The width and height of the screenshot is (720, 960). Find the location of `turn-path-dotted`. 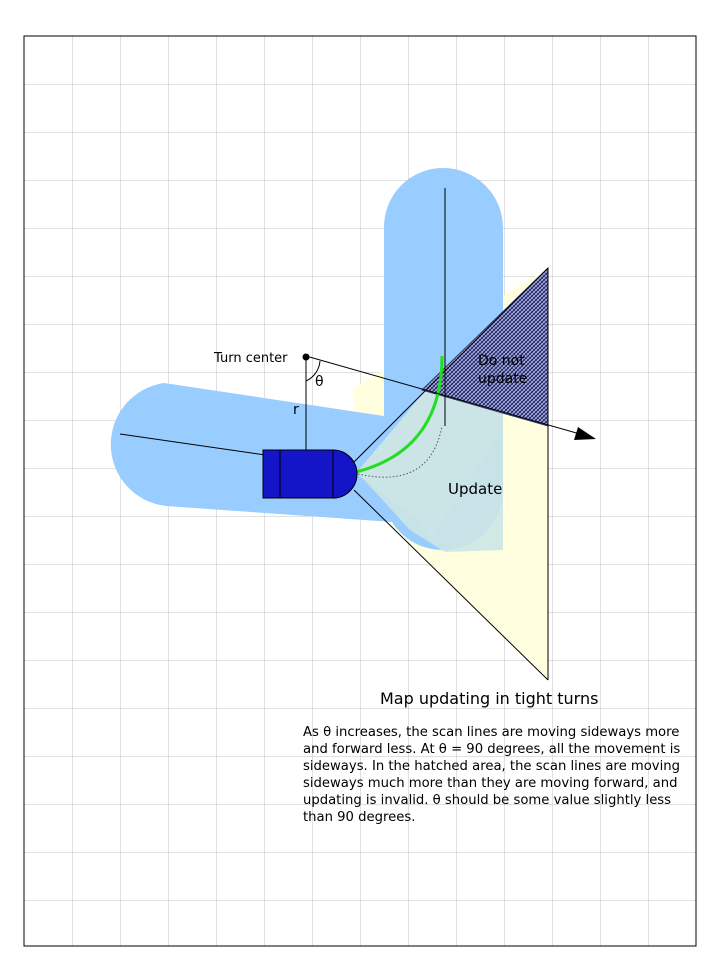

turn-path-dotted is located at coordinates (400, 451).